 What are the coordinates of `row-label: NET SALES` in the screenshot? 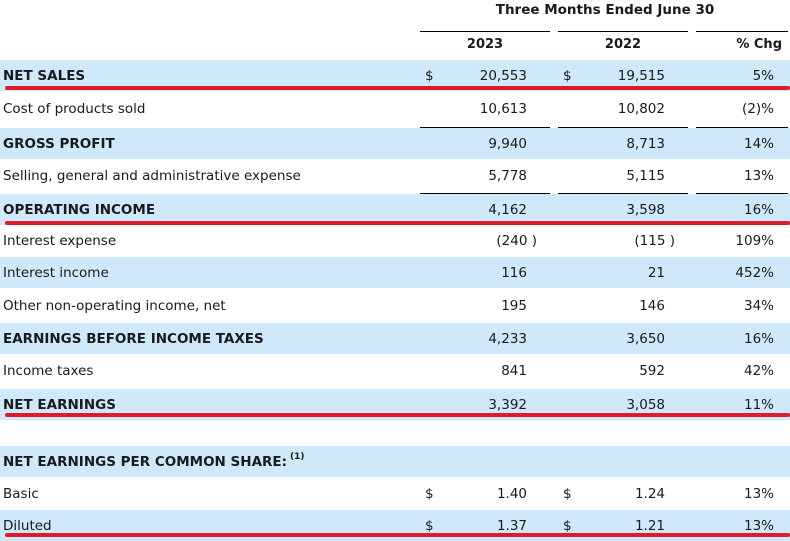 It's located at (44, 75).